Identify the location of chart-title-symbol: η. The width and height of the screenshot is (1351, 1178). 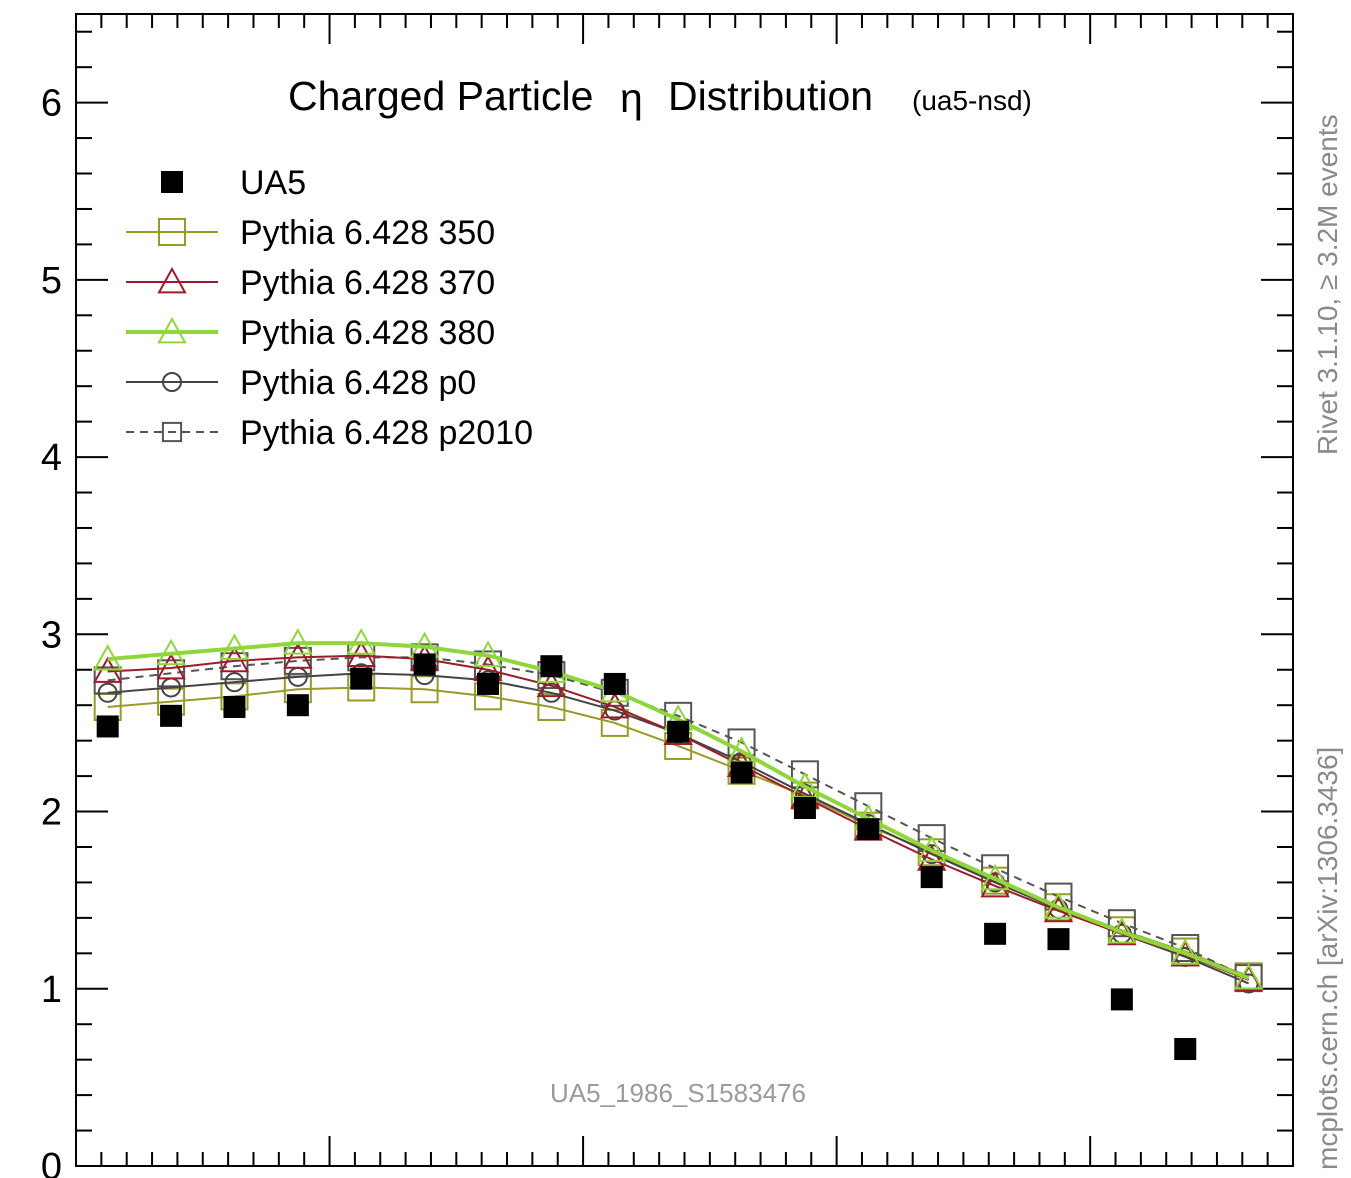
(631, 98).